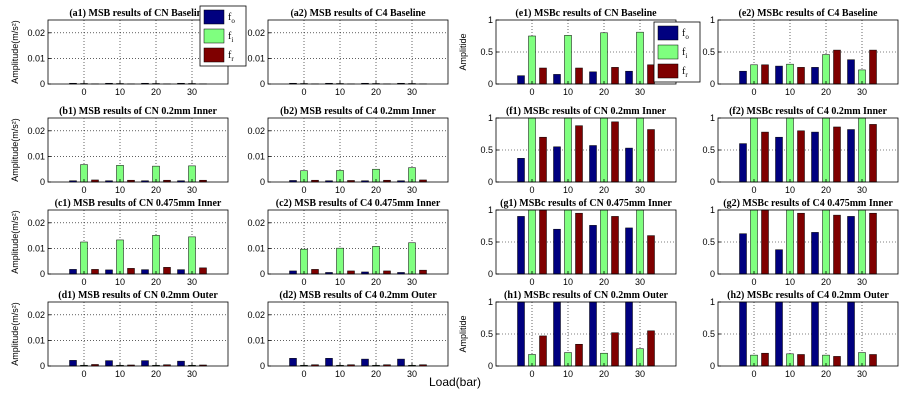 This screenshot has width=914, height=394. What do you see at coordinates (358, 111) in the screenshot?
I see `panel-title: (b2) MSB results of C4 0.2mm Inner` at bounding box center [358, 111].